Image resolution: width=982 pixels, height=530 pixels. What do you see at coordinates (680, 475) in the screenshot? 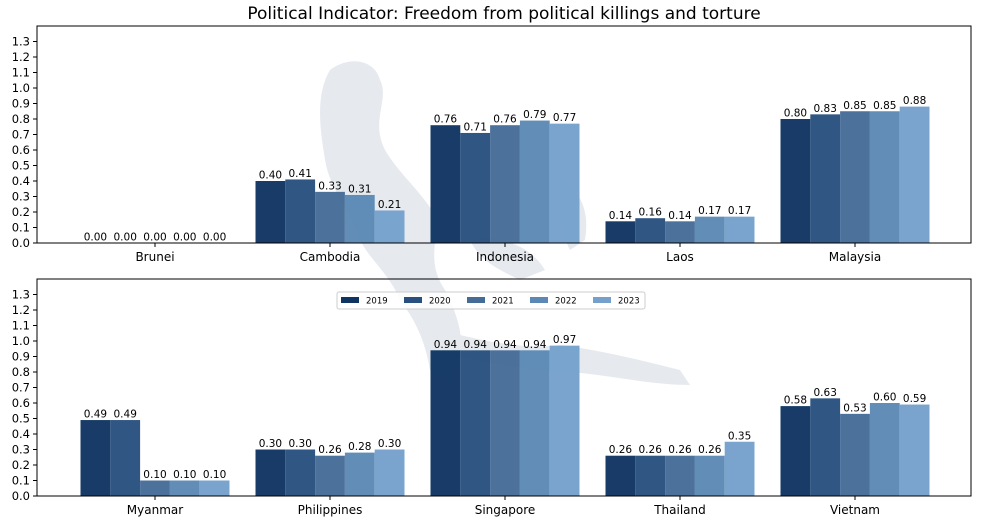
I see `bar-thailand-2021` at bounding box center [680, 475].